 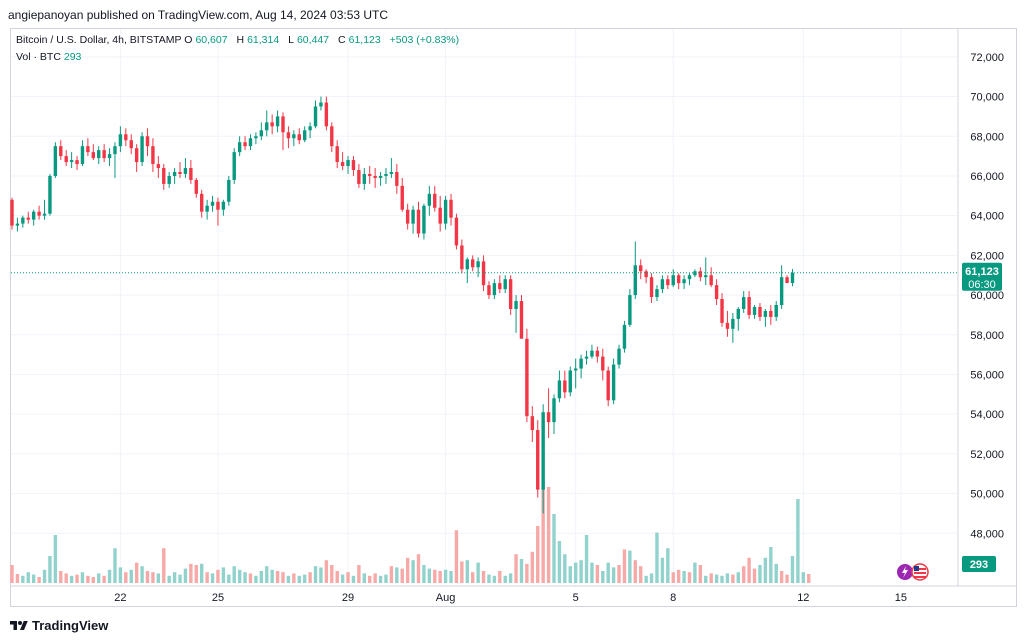 What do you see at coordinates (987, 495) in the screenshot?
I see `y-tick-label: 50,000` at bounding box center [987, 495].